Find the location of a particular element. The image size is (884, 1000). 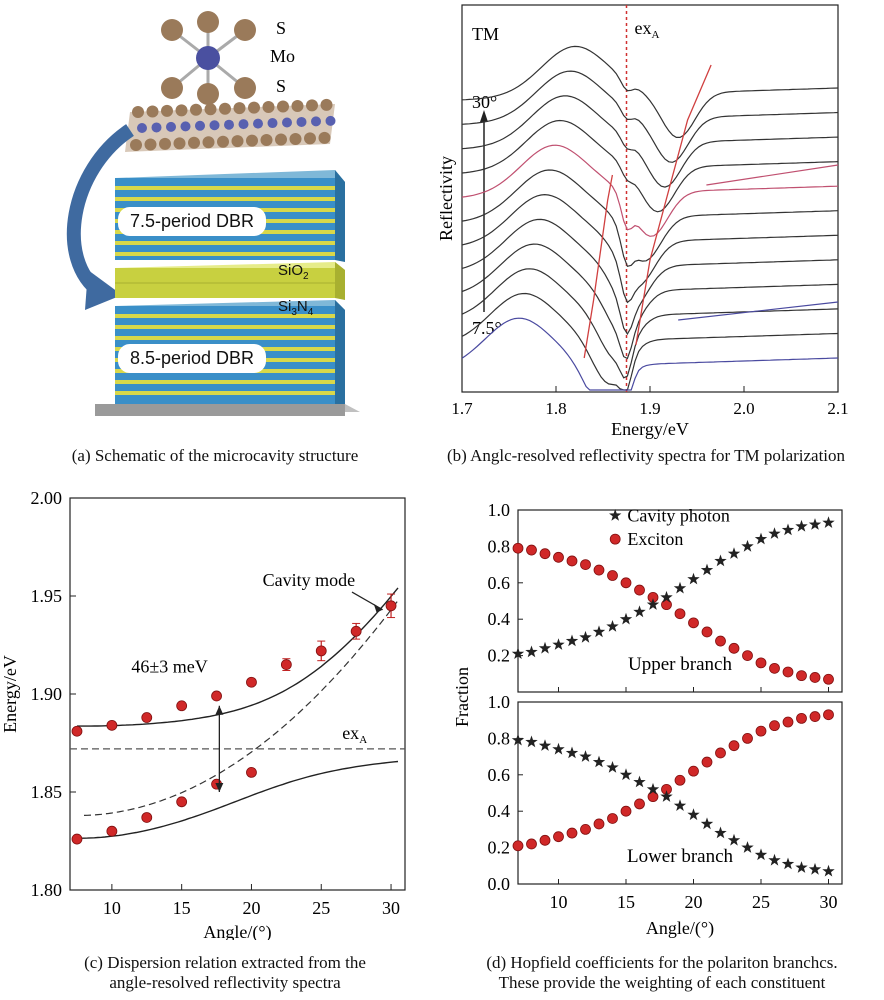

x-axis-label: Angle/(°) is located at coordinates (237, 931).